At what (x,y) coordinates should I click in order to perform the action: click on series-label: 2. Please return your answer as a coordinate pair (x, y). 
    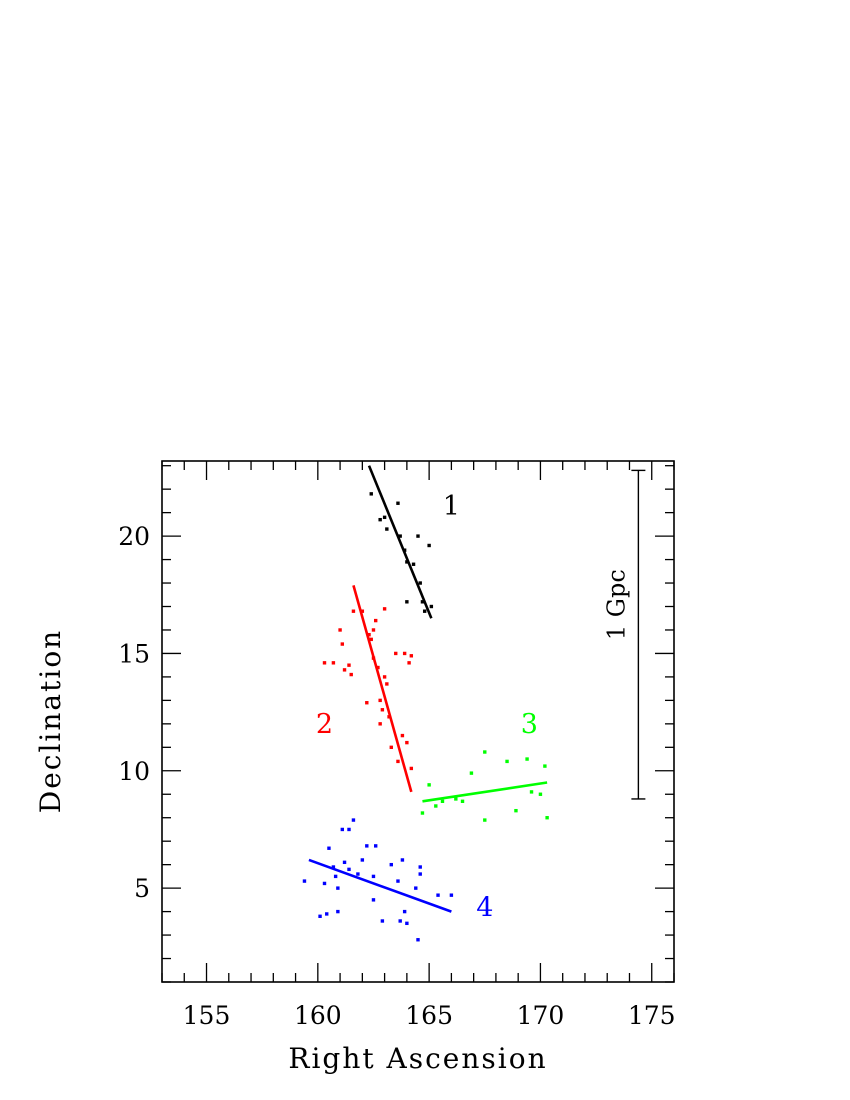
    Looking at the image, I should click on (324, 724).